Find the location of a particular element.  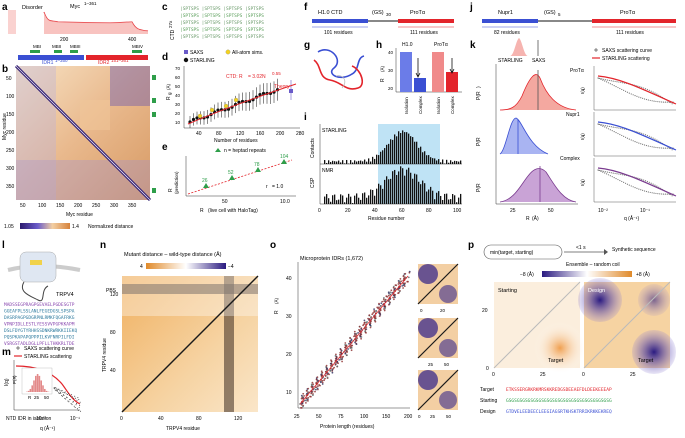

b-xlabel: Myc residue is located at coordinates (79, 215).